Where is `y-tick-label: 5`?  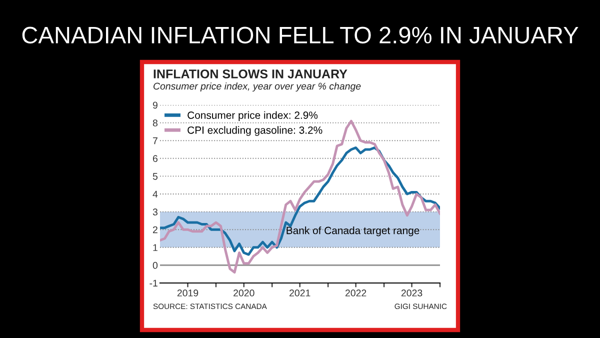
y-tick-label: 5 is located at coordinates (155, 176).